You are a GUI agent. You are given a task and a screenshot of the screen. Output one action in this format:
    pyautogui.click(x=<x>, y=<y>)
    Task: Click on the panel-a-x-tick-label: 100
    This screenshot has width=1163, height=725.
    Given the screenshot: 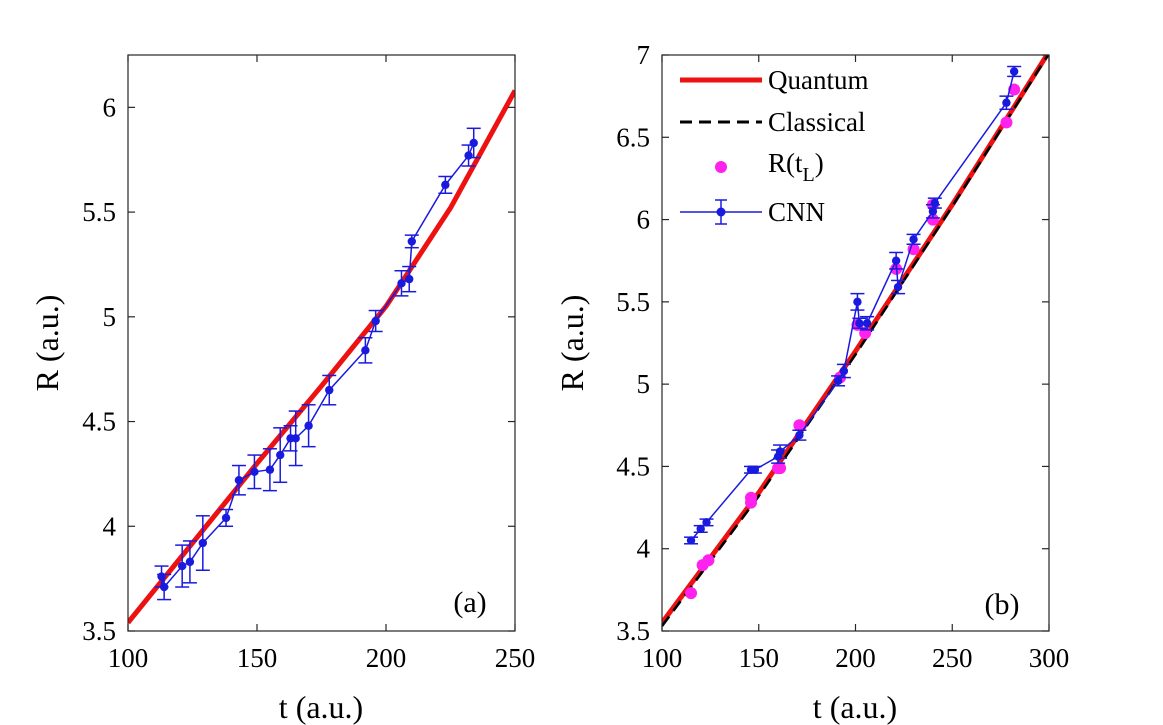 What is the action you would take?
    pyautogui.click(x=128, y=658)
    